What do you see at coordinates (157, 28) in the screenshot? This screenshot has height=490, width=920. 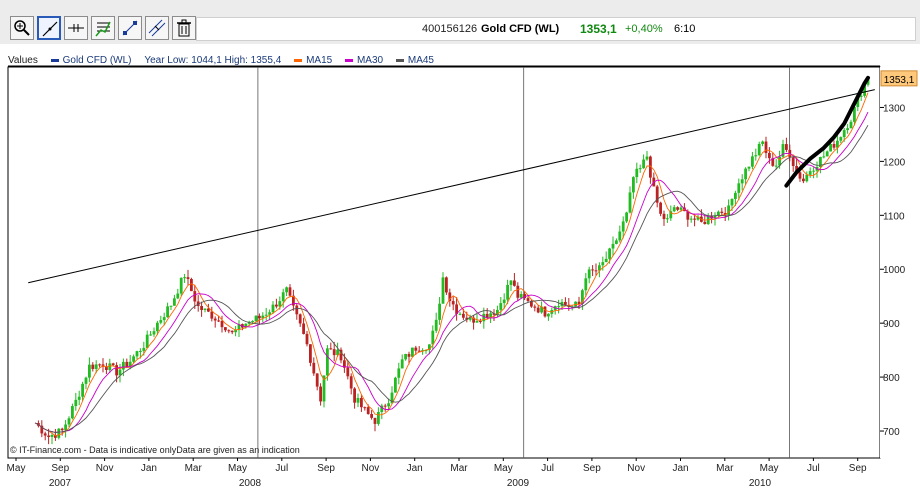 I see `parallel-lines-button` at bounding box center [157, 28].